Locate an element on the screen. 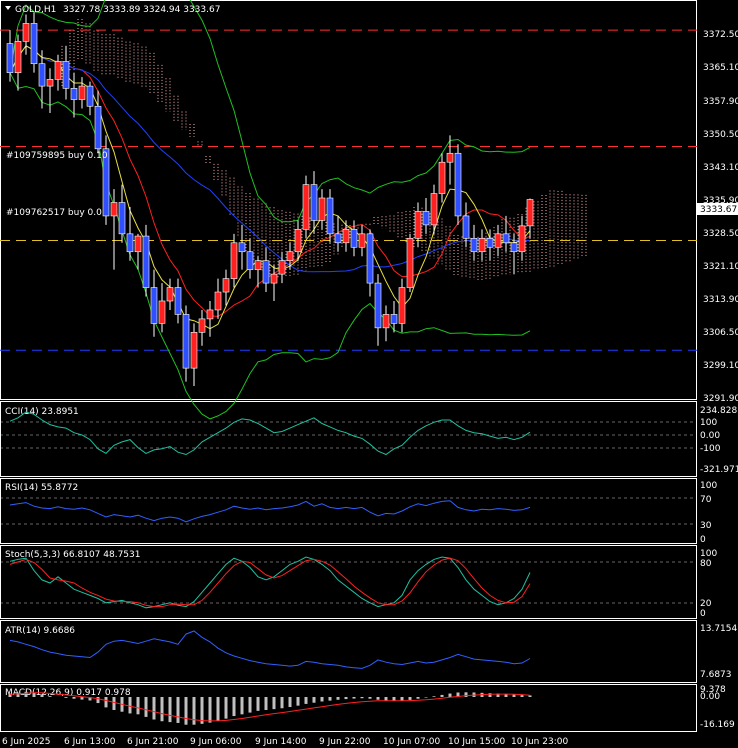  rsi-label: 100 is located at coordinates (708, 486).